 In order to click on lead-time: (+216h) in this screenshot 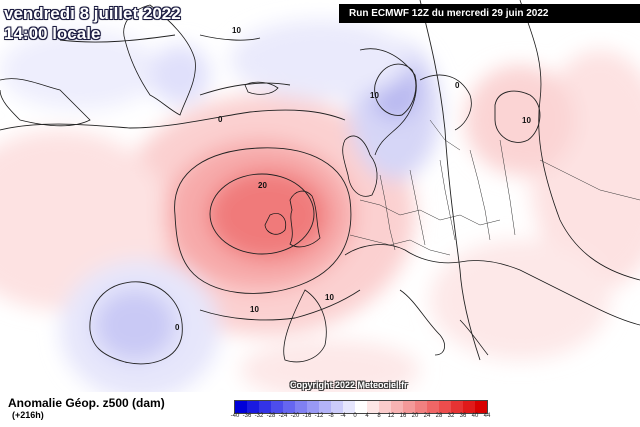, I will do `click(28, 415)`.